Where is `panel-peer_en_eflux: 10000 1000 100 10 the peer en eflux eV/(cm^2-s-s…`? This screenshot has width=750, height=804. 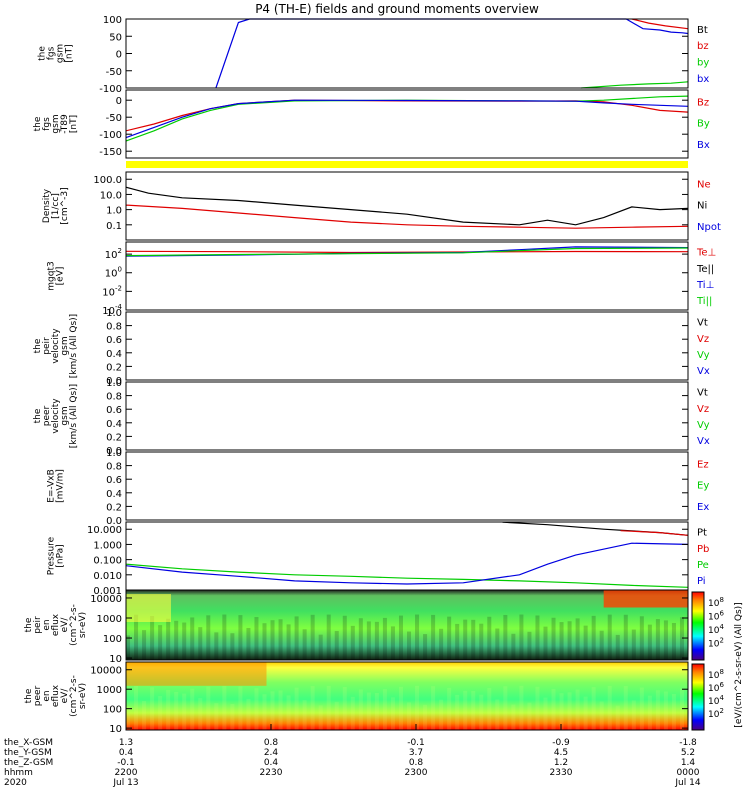
panel-peer_en_eflux: 10000 1000 100 10 the peer en eflux eV/(cm^2-s-s… is located at coordinates (356, 698).